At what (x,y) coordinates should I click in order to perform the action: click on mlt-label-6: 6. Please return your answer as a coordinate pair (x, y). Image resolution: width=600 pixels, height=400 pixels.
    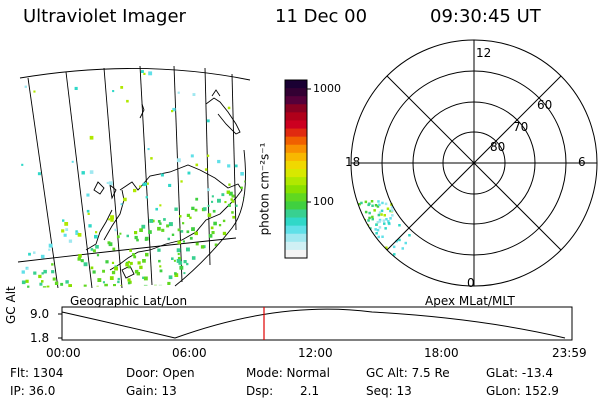
    Looking at the image, I should click on (582, 162).